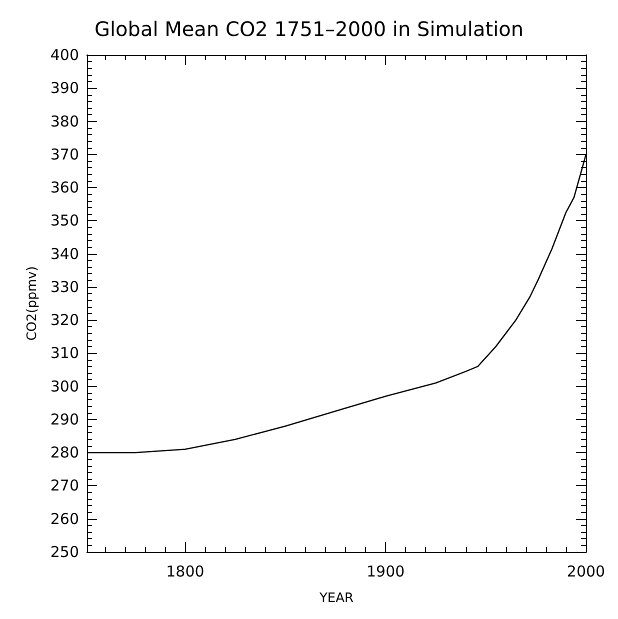 This screenshot has width=618, height=619. Describe the element at coordinates (64, 453) in the screenshot. I see `y-tick-label: 280` at that location.